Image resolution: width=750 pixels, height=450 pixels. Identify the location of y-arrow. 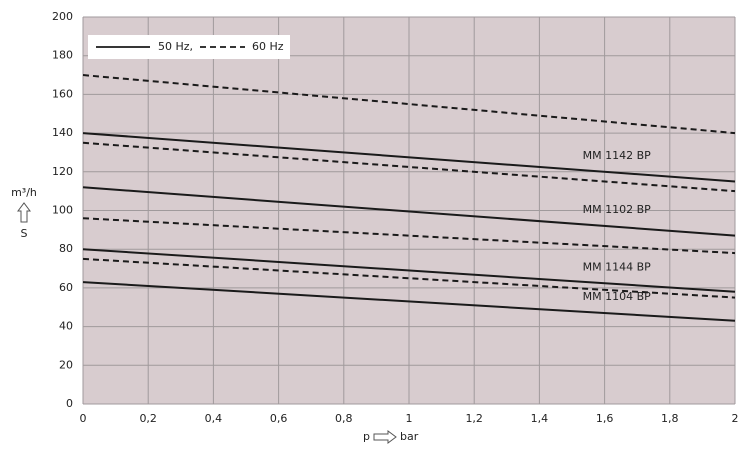
(24, 212).